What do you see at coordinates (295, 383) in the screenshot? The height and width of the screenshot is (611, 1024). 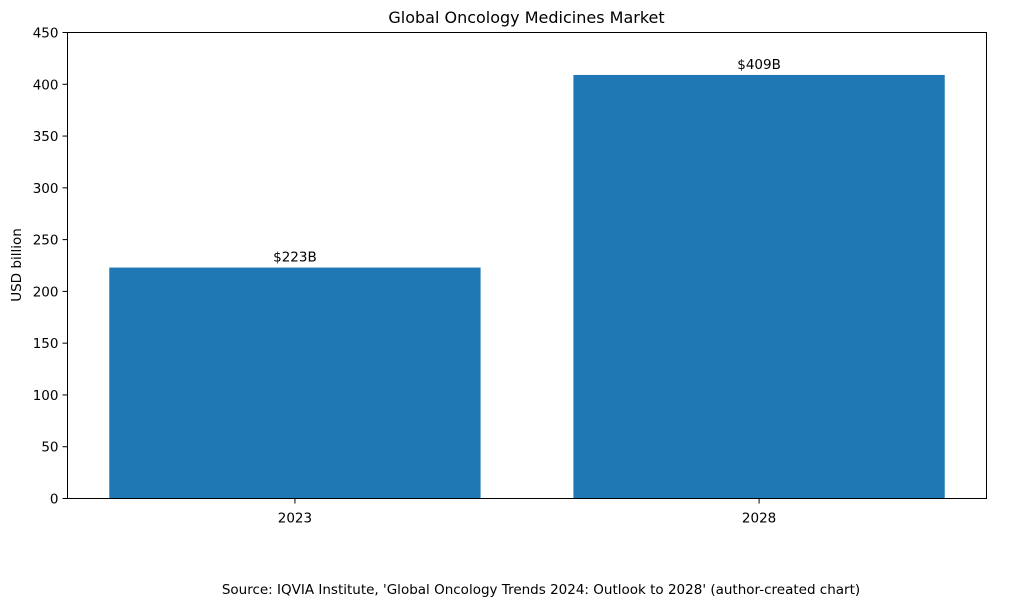 I see `bar-2023` at bounding box center [295, 383].